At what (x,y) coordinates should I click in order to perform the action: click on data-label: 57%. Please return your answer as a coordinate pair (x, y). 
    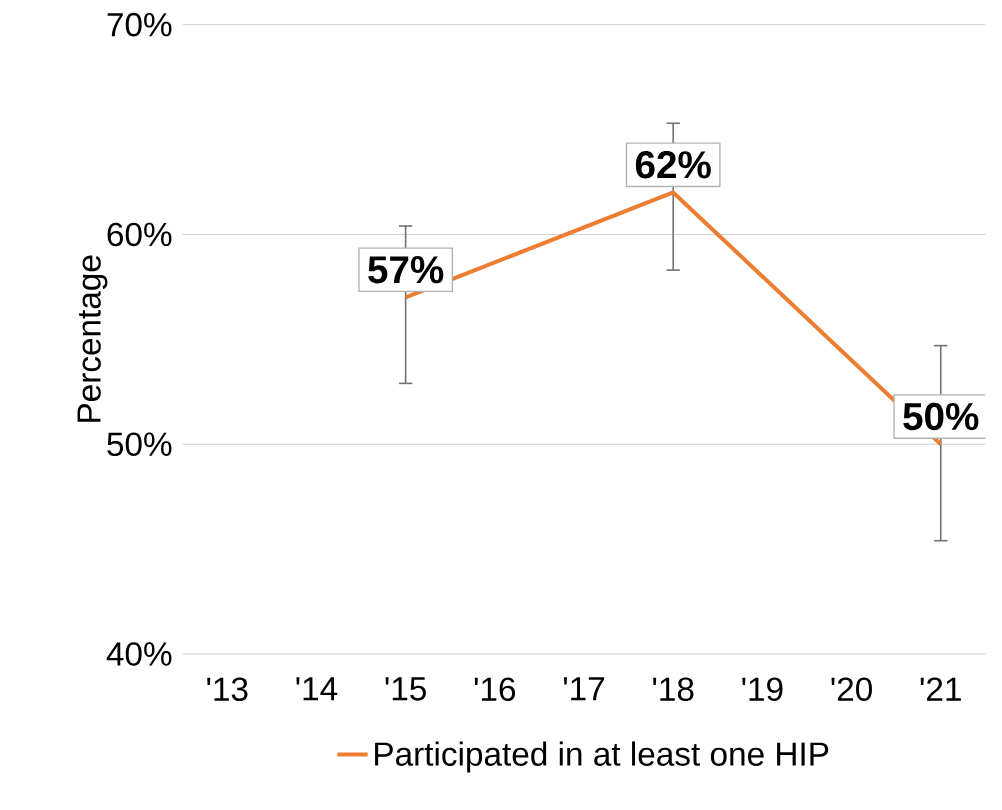
    Looking at the image, I should click on (406, 270).